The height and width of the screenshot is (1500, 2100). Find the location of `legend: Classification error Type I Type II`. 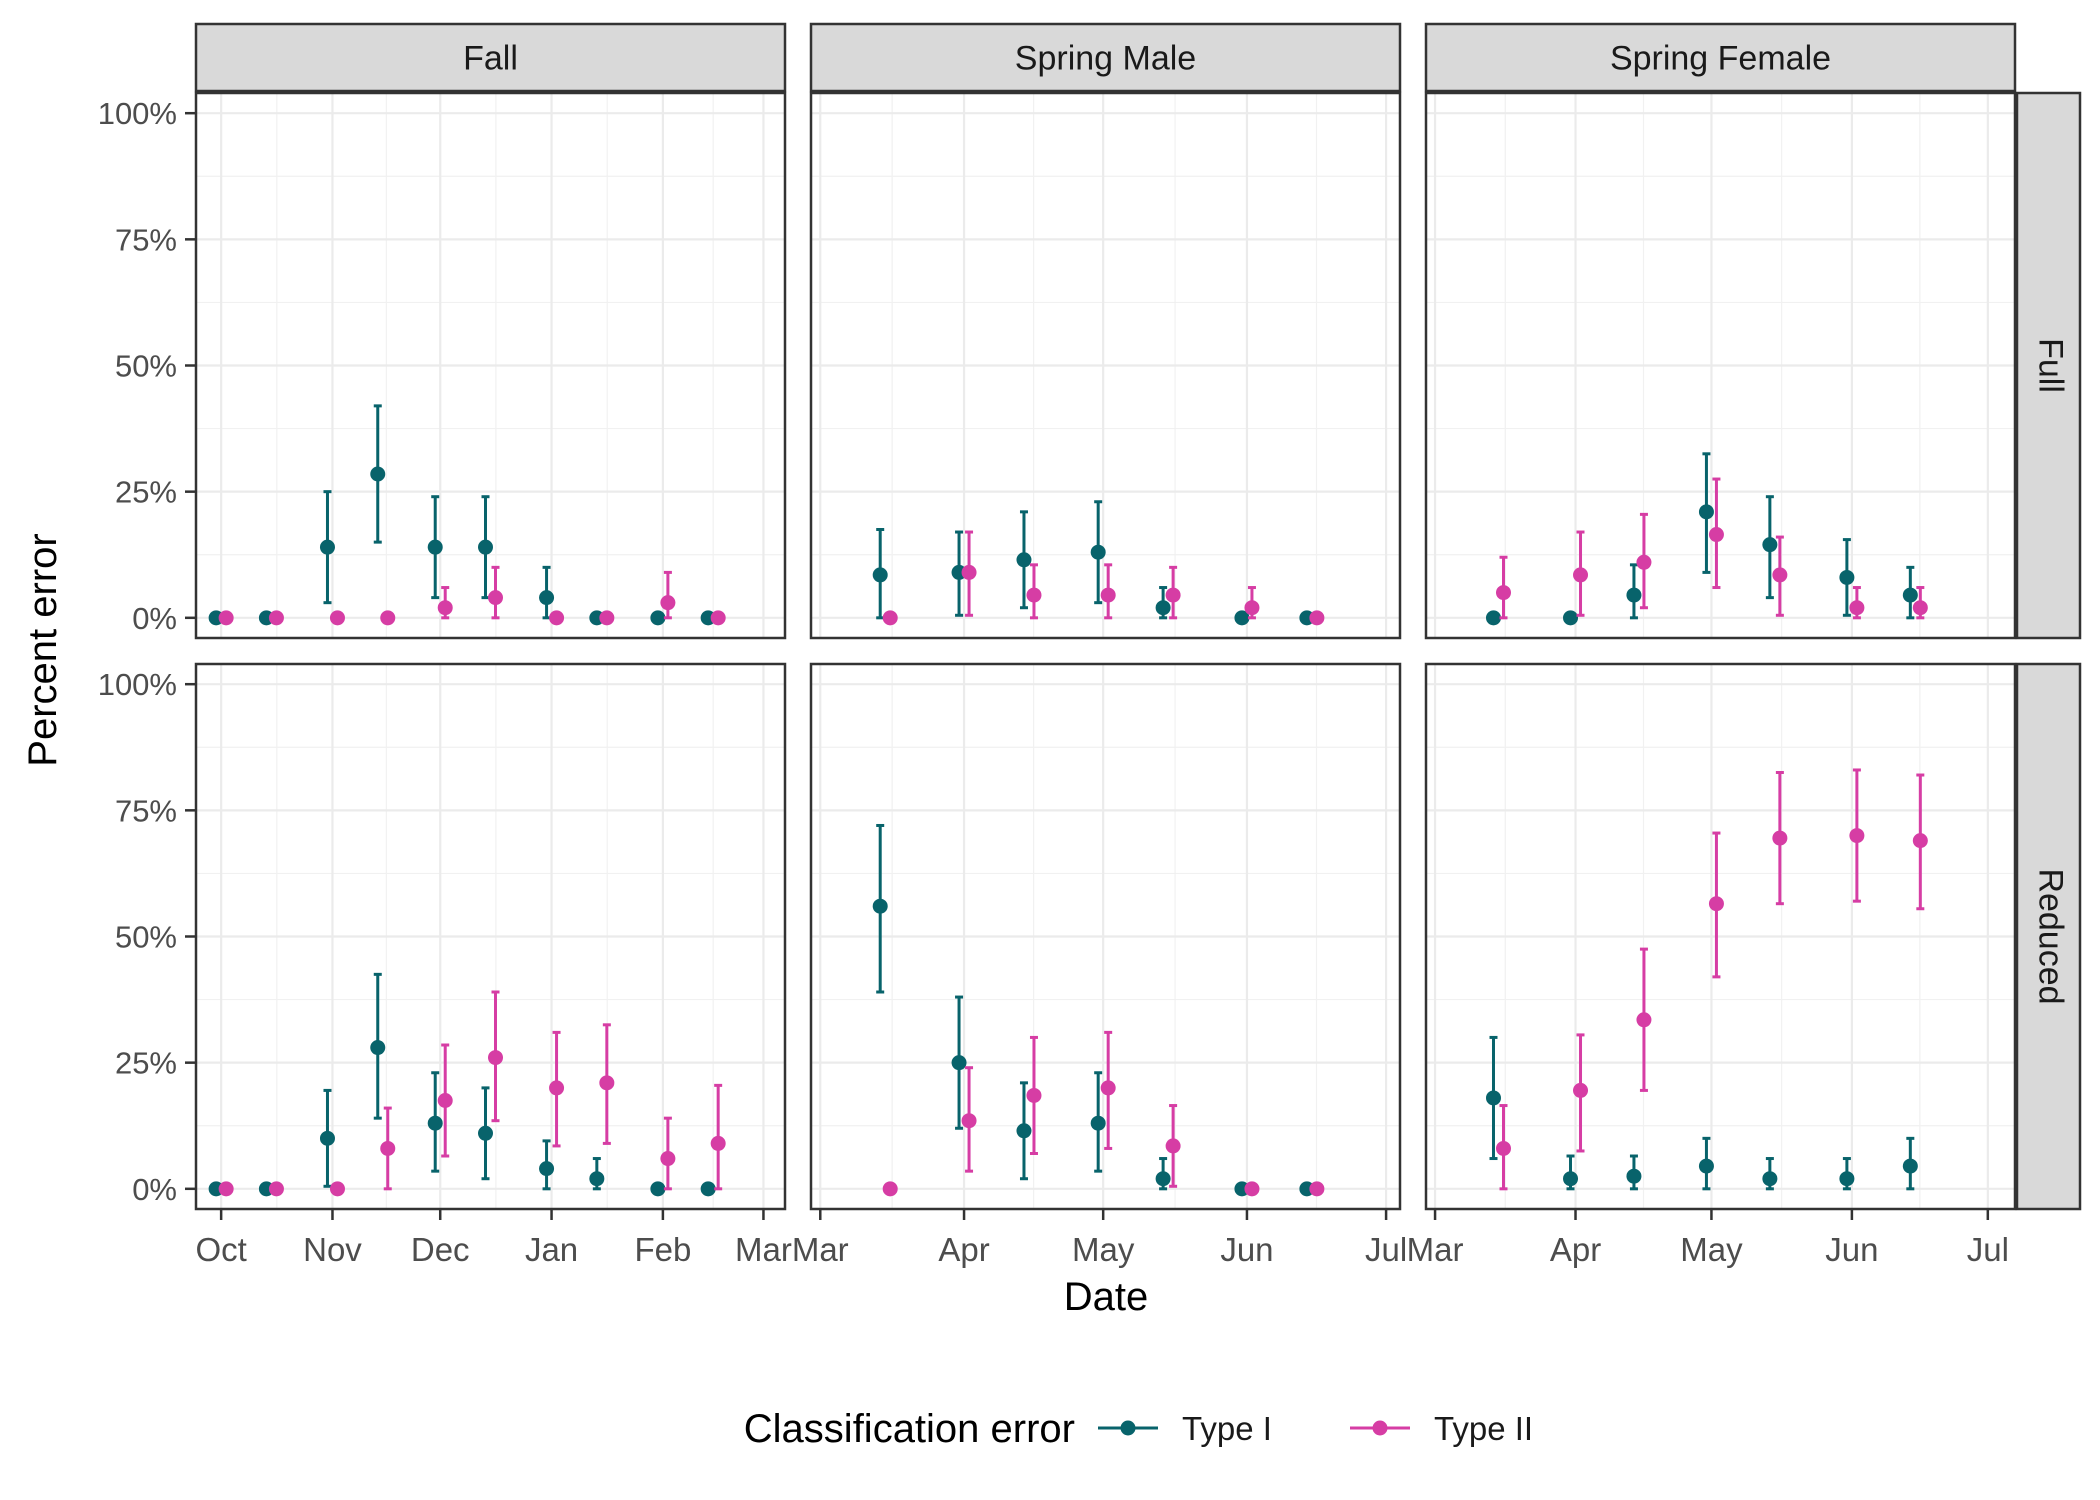

legend: Classification error Type I Type II is located at coordinates (1138, 1429).